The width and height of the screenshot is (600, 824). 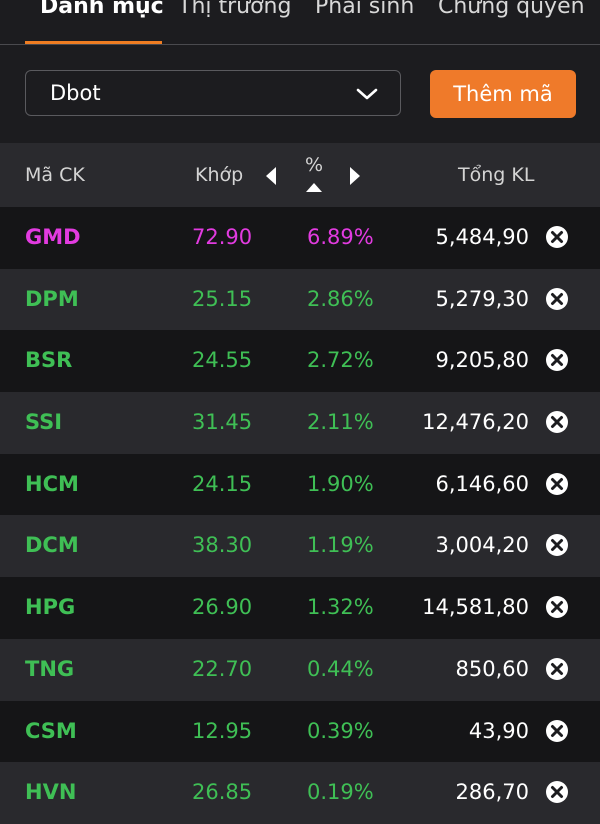 What do you see at coordinates (498, 730) in the screenshot?
I see `row-volume: 43,90` at bounding box center [498, 730].